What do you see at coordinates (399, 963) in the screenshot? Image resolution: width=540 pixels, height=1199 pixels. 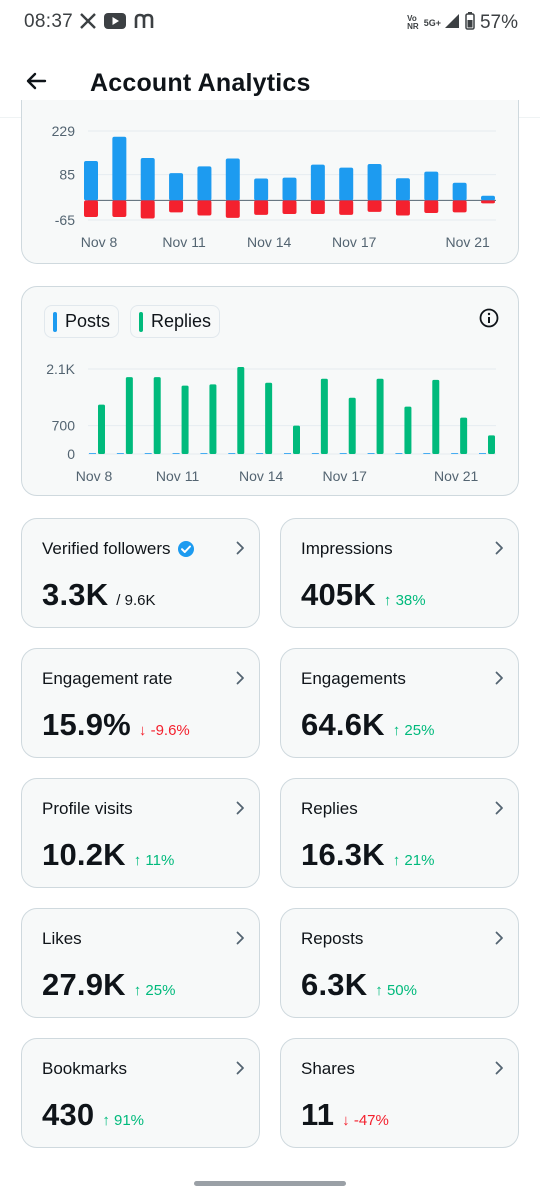 I see `metric-card-reposts: Reposts 6.3K ↑ 50%` at bounding box center [399, 963].